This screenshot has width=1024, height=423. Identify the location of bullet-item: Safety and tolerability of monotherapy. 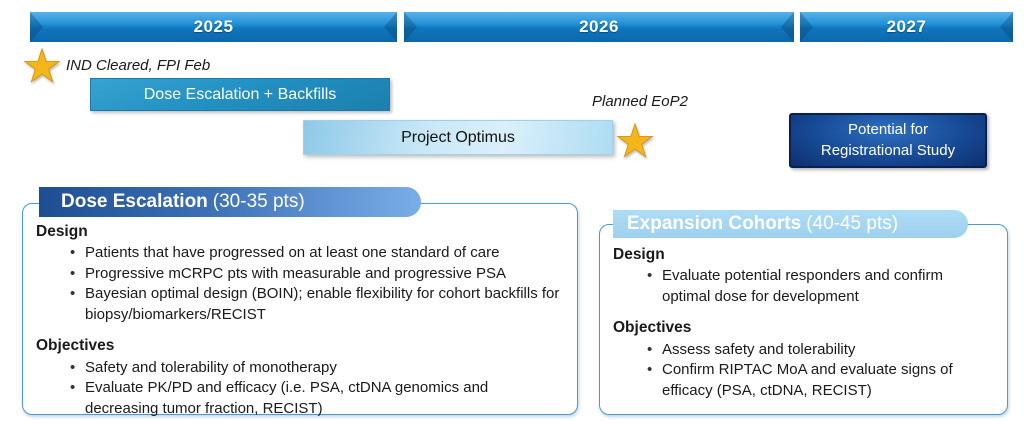
(317, 368).